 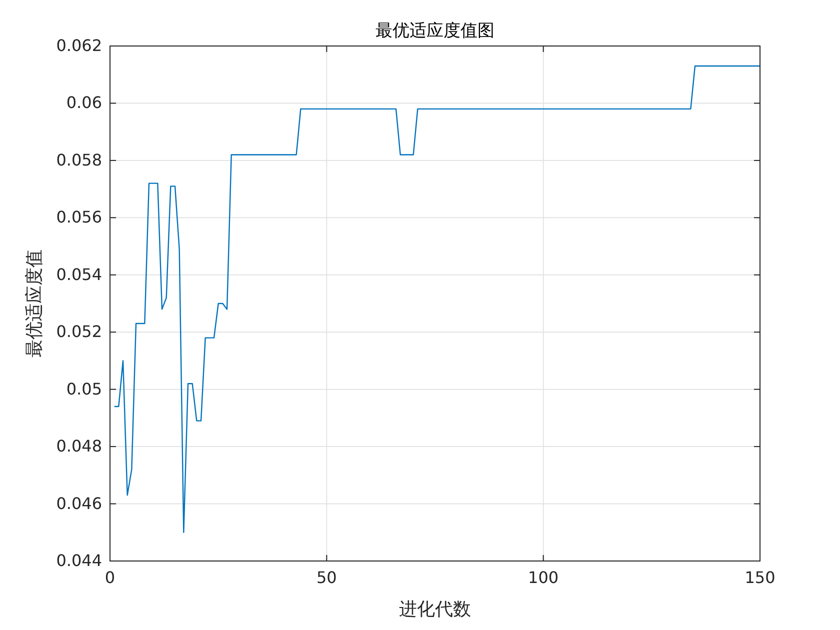 What do you see at coordinates (79, 160) in the screenshot?
I see `y-tick-label: 0.058` at bounding box center [79, 160].